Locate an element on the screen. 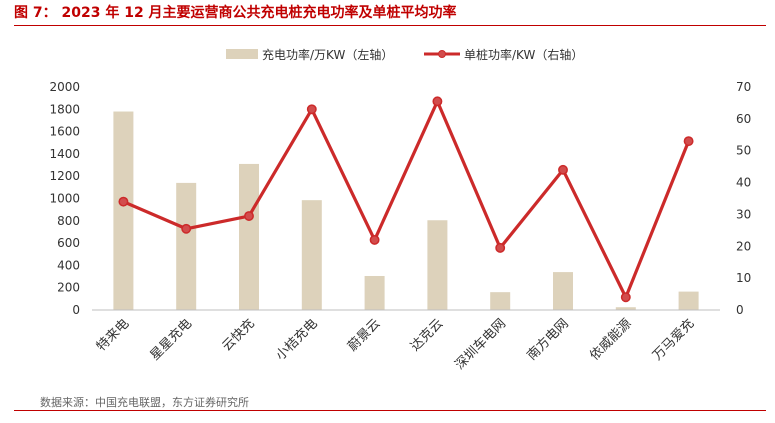 The width and height of the screenshot is (775, 423). source-note: 数据来源：中国充电联盟，东方证券研究所 is located at coordinates (144, 402).